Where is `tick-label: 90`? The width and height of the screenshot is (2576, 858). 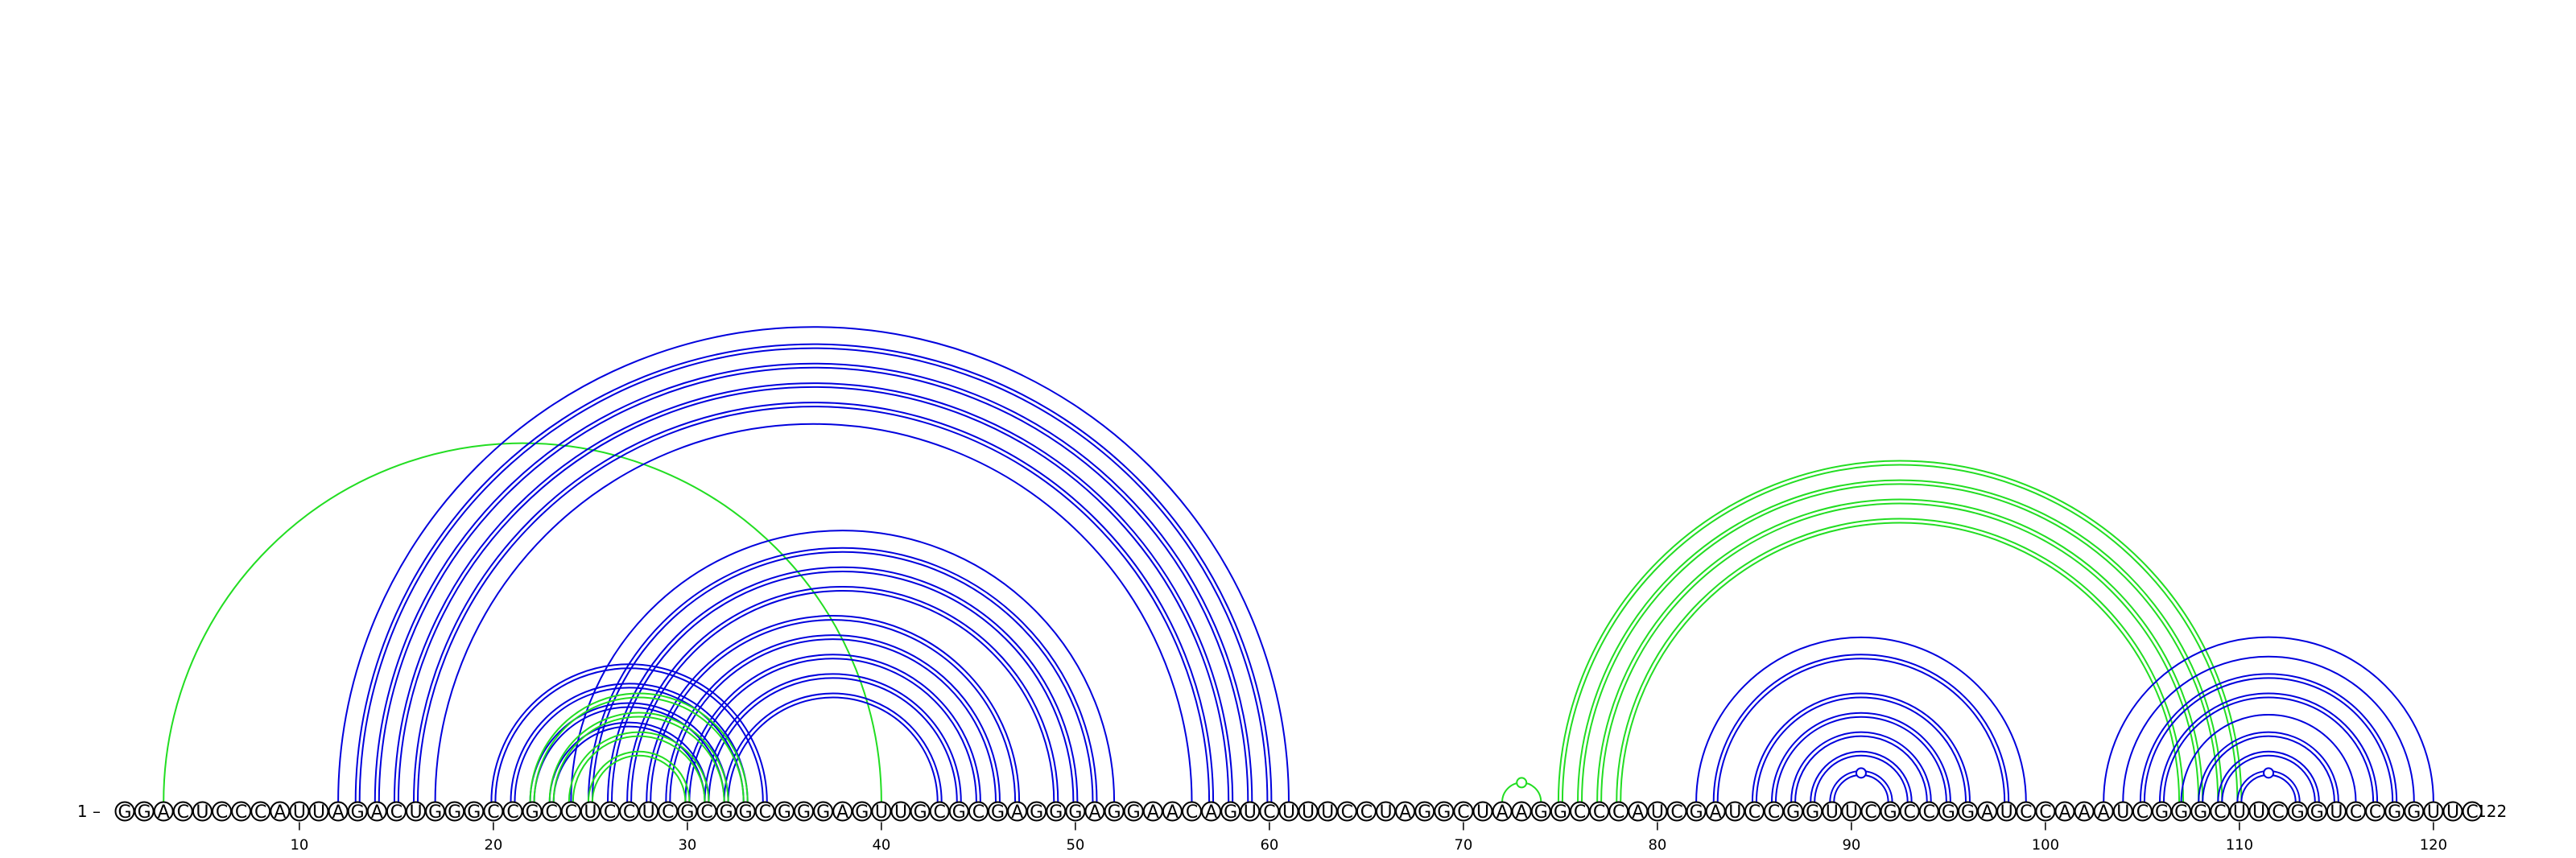
tick-label: 90 is located at coordinates (1851, 846).